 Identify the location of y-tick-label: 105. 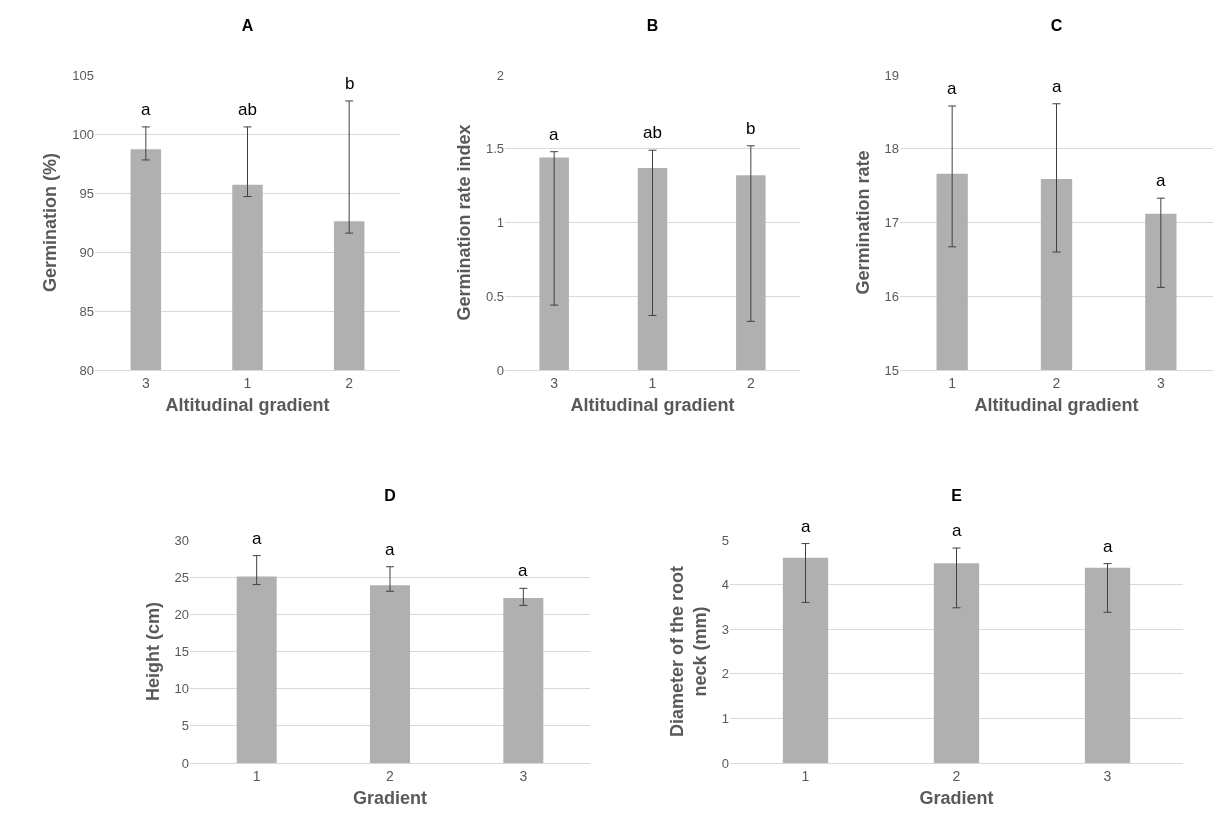
(83, 75).